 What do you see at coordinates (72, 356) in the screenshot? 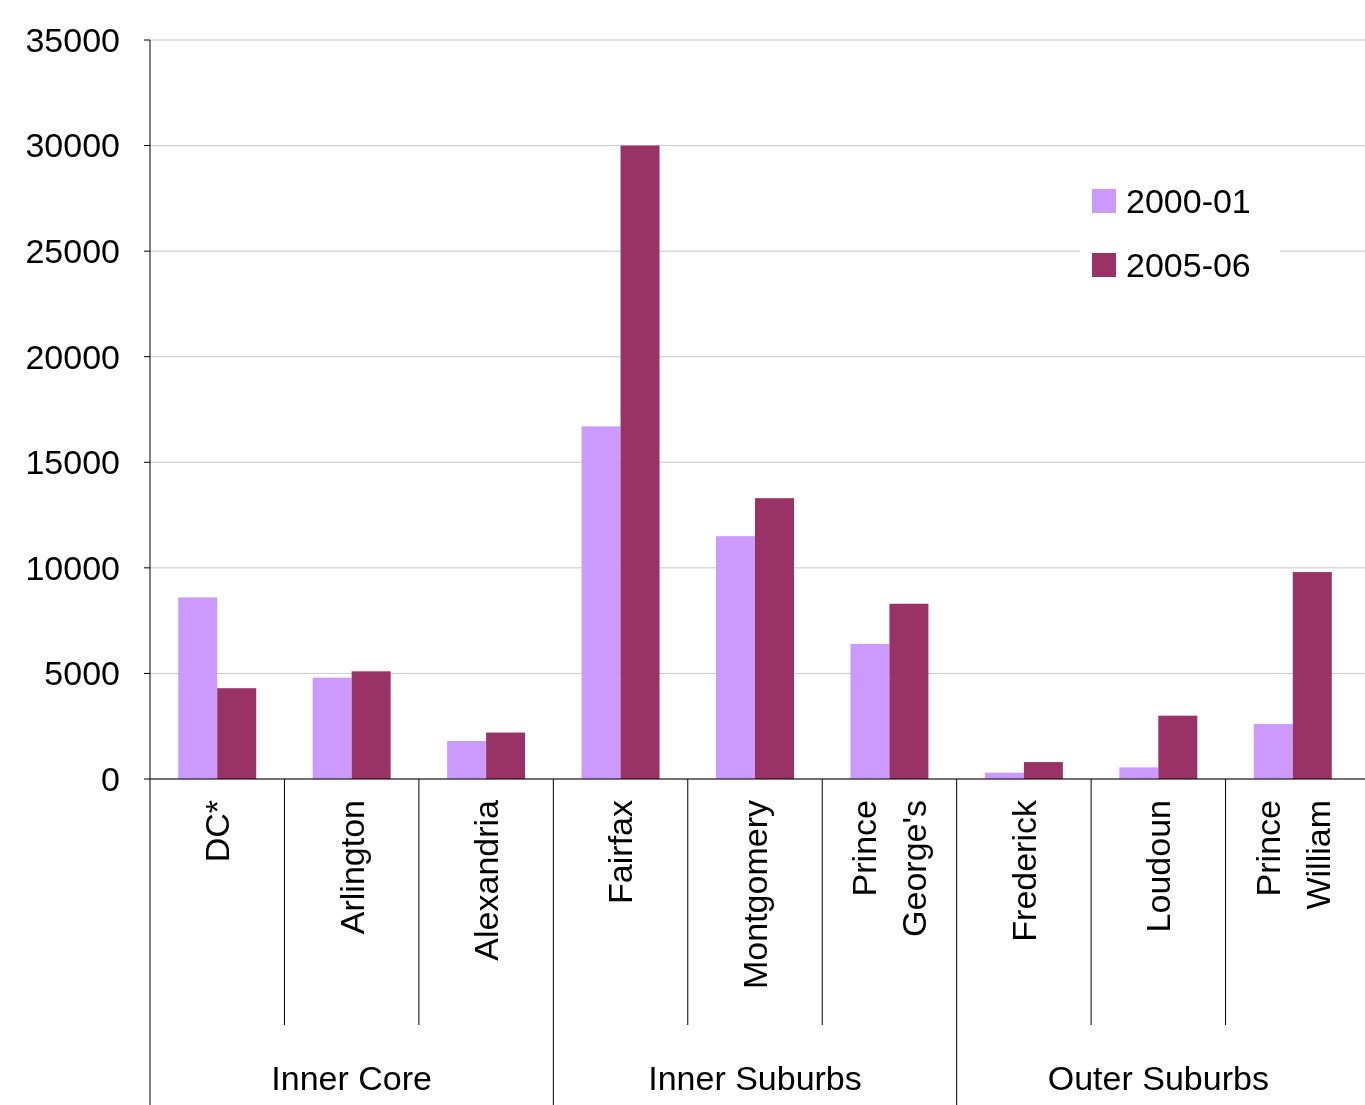
I see `y-tick-label: 20000` at bounding box center [72, 356].